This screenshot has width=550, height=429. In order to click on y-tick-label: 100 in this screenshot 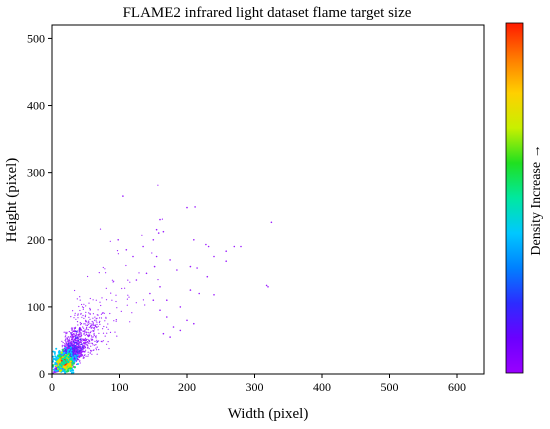, I will do `click(36, 307)`.